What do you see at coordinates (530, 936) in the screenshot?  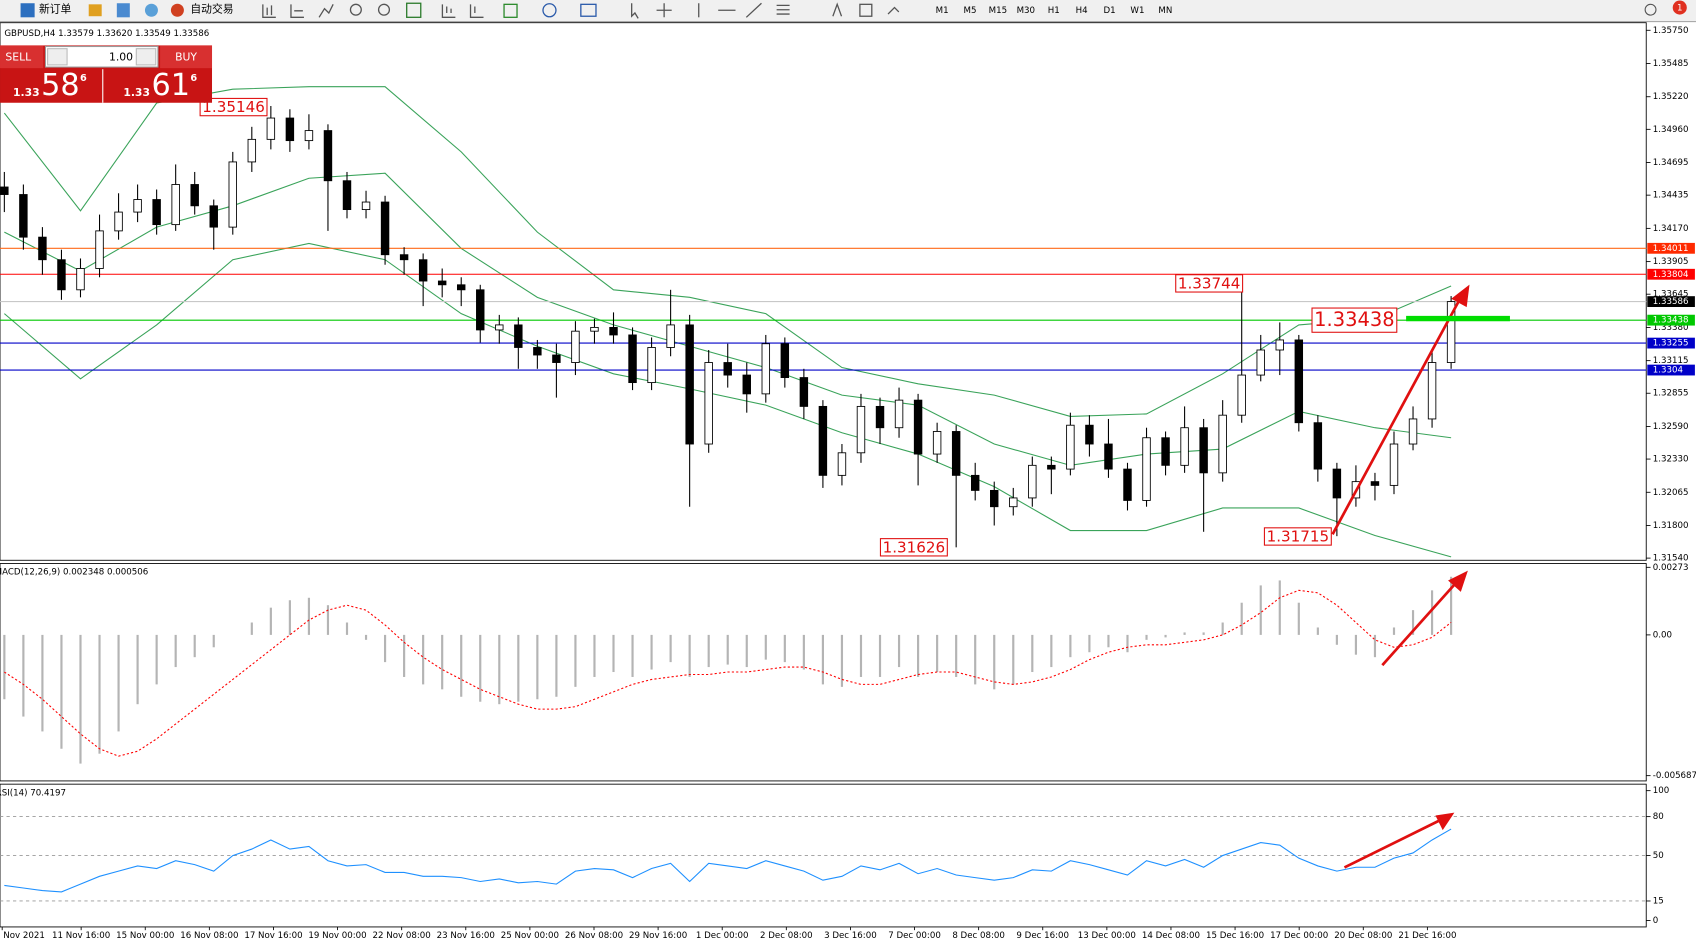 I see `x-tick-label: 25 Nov 00:00` at bounding box center [530, 936].